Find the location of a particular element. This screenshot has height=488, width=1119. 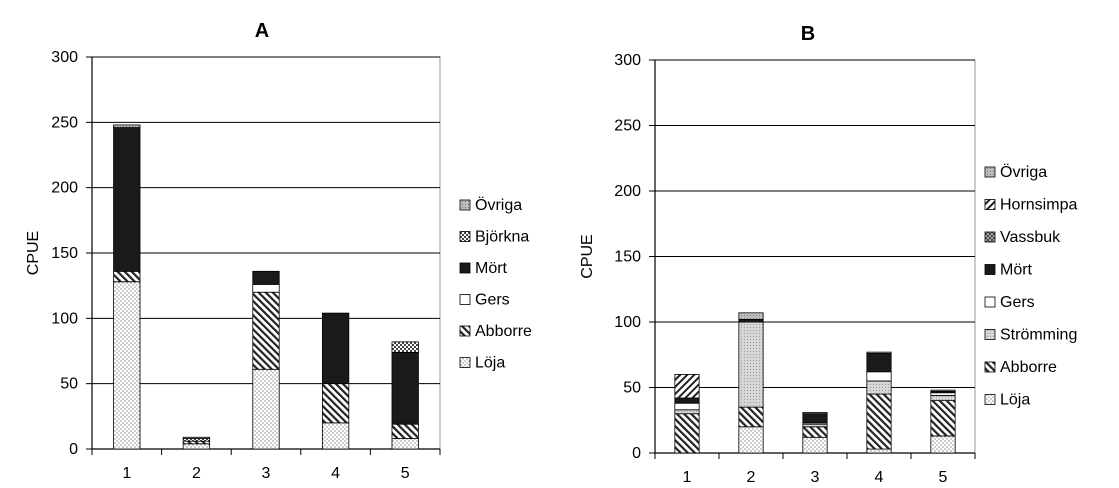

chart-title: B is located at coordinates (808, 34).